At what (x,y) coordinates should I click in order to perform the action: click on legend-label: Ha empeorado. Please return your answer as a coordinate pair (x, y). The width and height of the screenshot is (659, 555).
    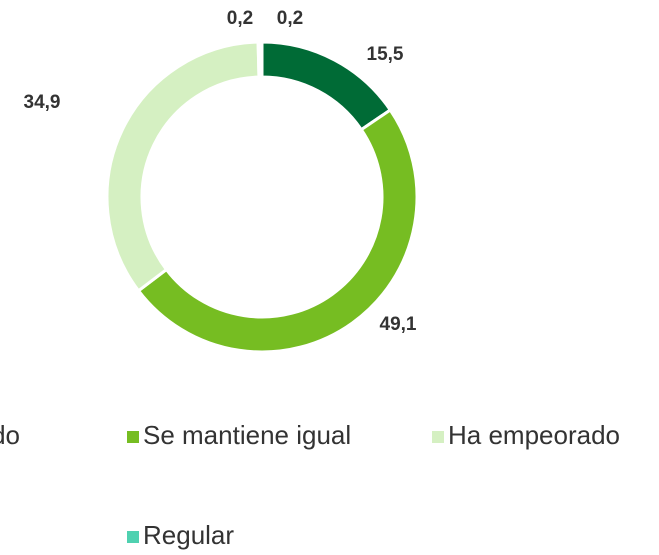
    Looking at the image, I should click on (534, 435).